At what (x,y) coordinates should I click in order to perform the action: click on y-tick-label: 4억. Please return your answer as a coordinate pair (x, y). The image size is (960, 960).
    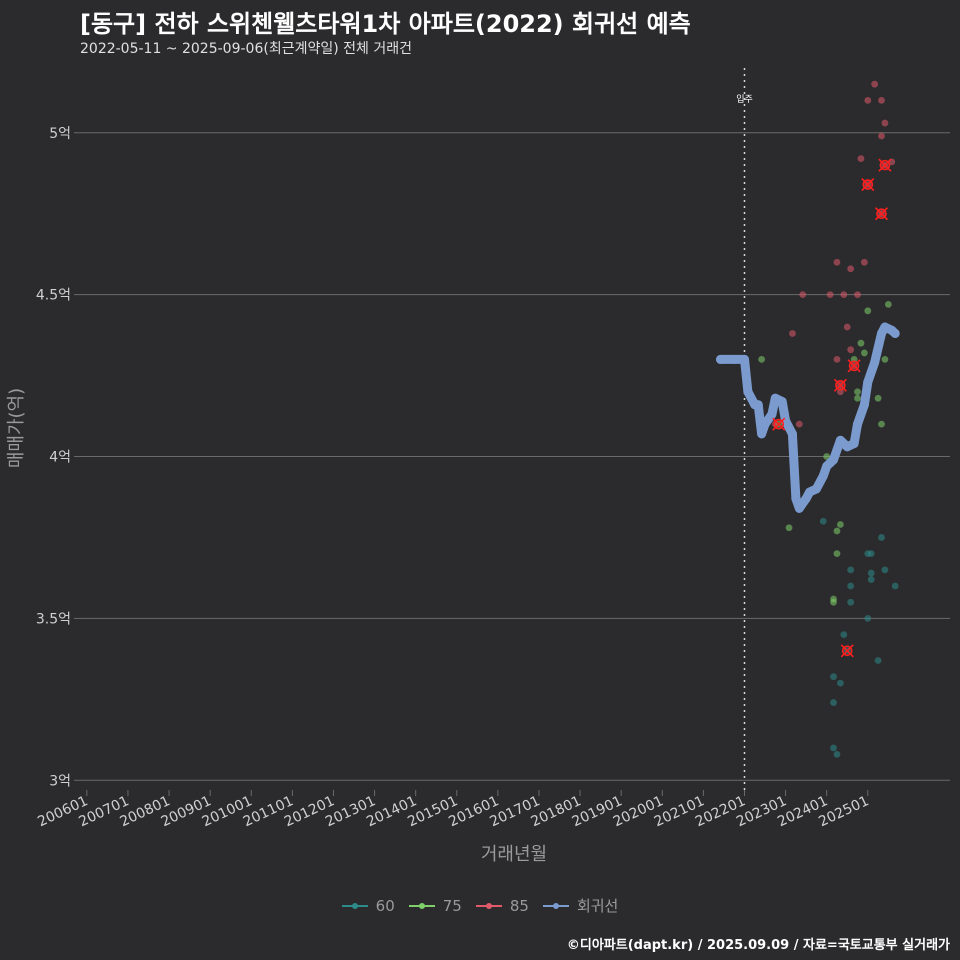
    Looking at the image, I should click on (60, 458).